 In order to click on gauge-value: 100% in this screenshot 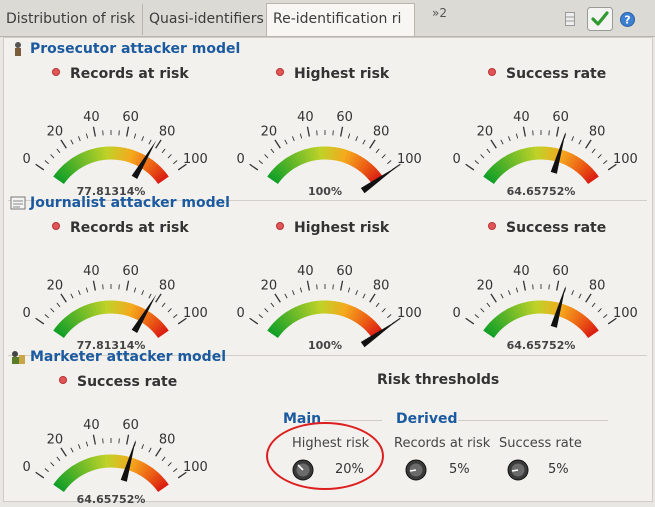, I will do `click(325, 345)`.